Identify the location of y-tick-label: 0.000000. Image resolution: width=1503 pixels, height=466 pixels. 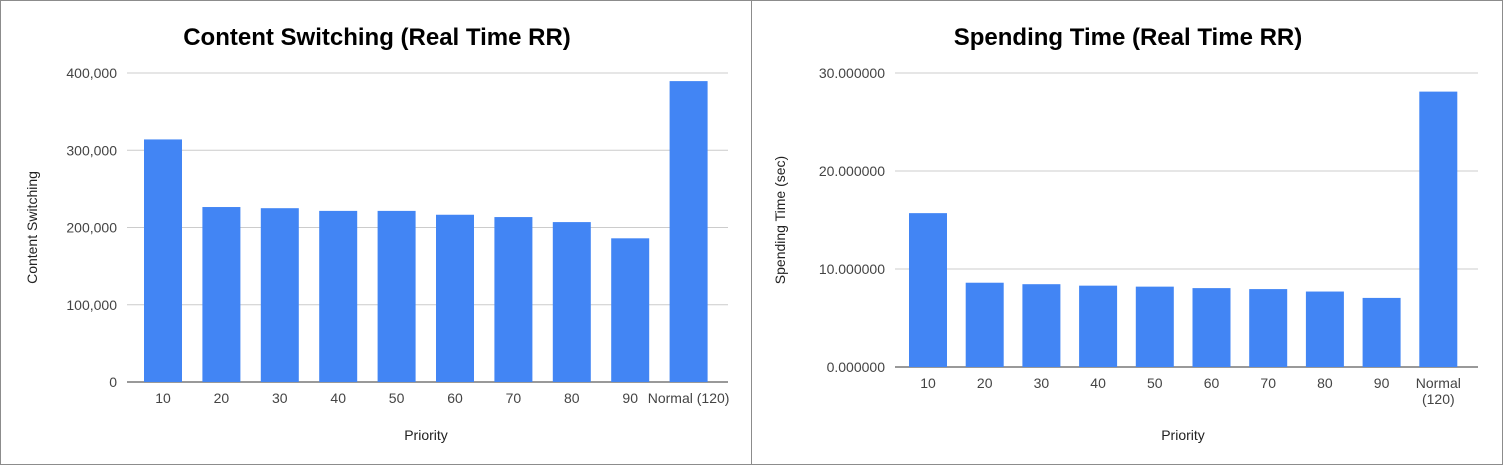
(856, 367).